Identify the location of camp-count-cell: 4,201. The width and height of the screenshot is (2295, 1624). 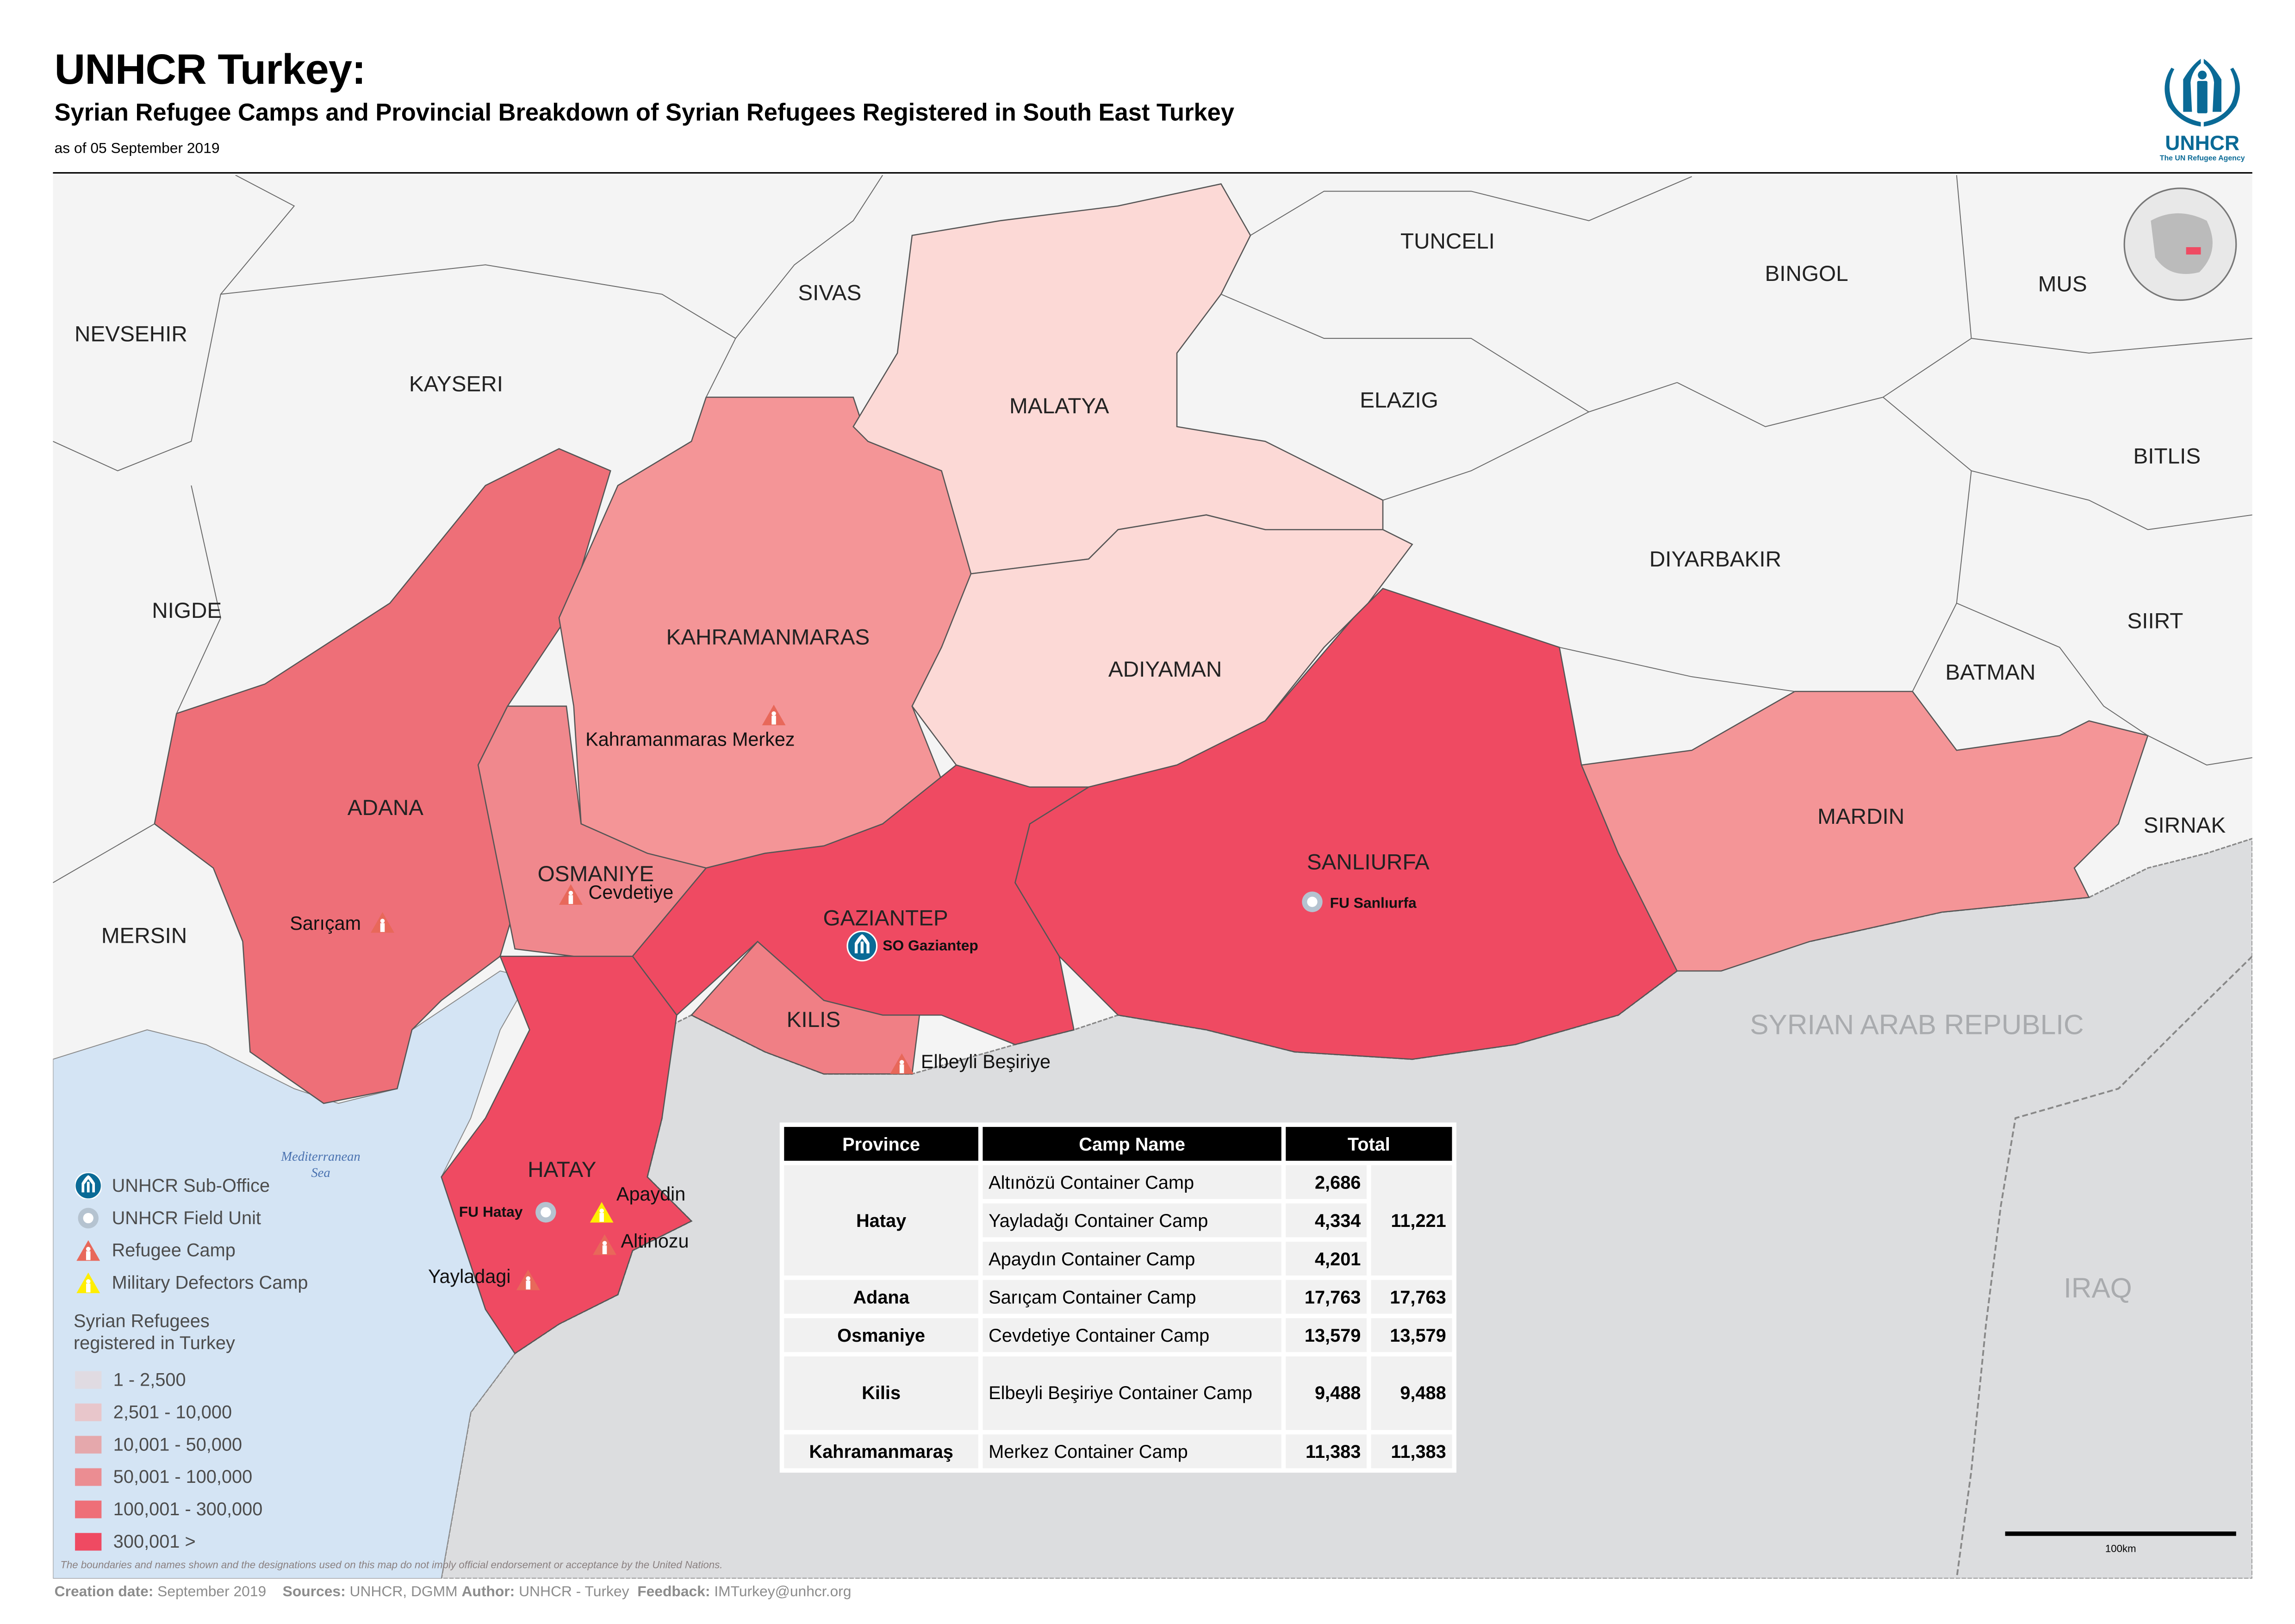
(1326, 1258).